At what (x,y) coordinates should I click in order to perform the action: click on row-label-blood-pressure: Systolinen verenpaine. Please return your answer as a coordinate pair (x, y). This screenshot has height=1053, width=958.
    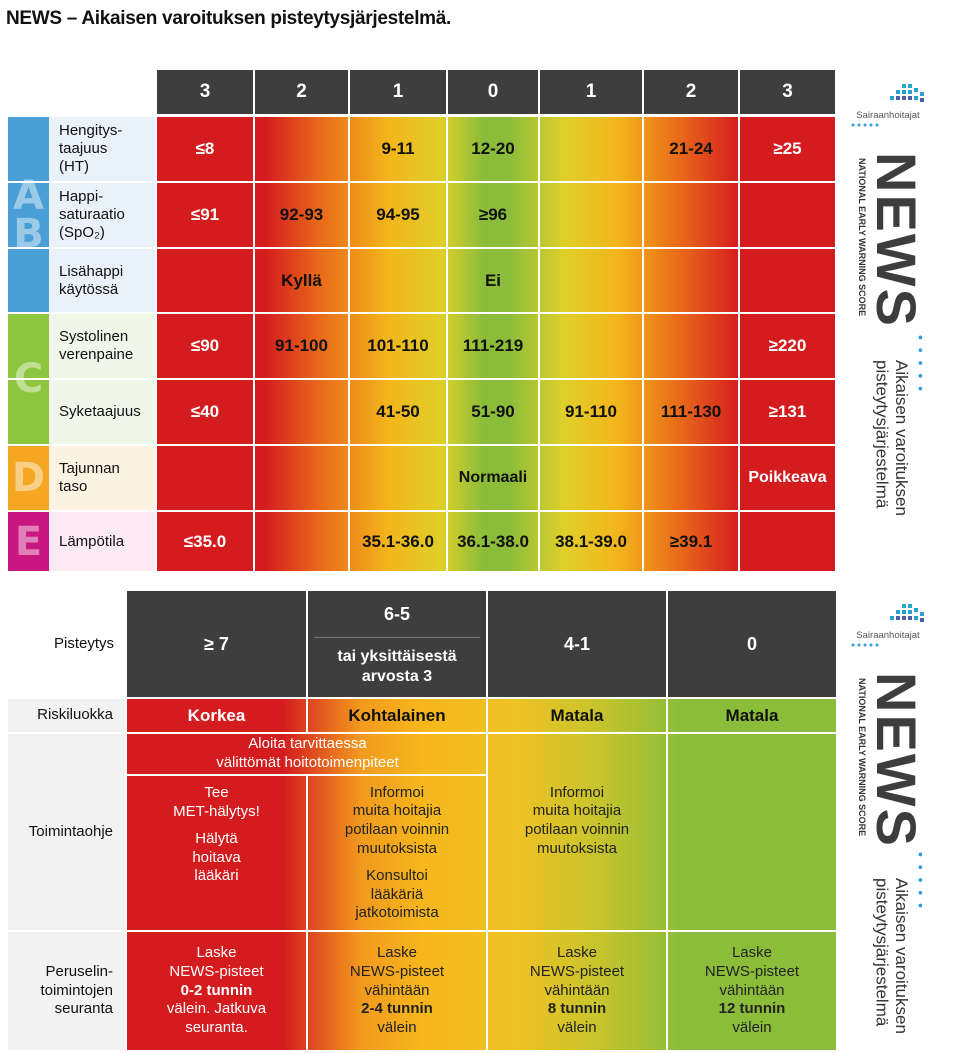
    Looking at the image, I should click on (96, 345).